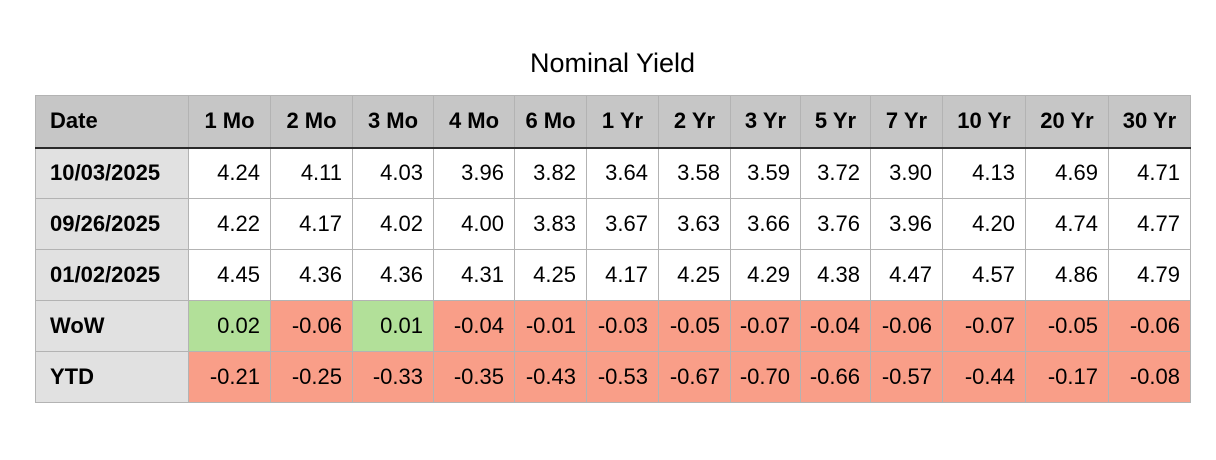 The height and width of the screenshot is (460, 1216). Describe the element at coordinates (984, 377) in the screenshot. I see `table-cell: -0.44` at that location.